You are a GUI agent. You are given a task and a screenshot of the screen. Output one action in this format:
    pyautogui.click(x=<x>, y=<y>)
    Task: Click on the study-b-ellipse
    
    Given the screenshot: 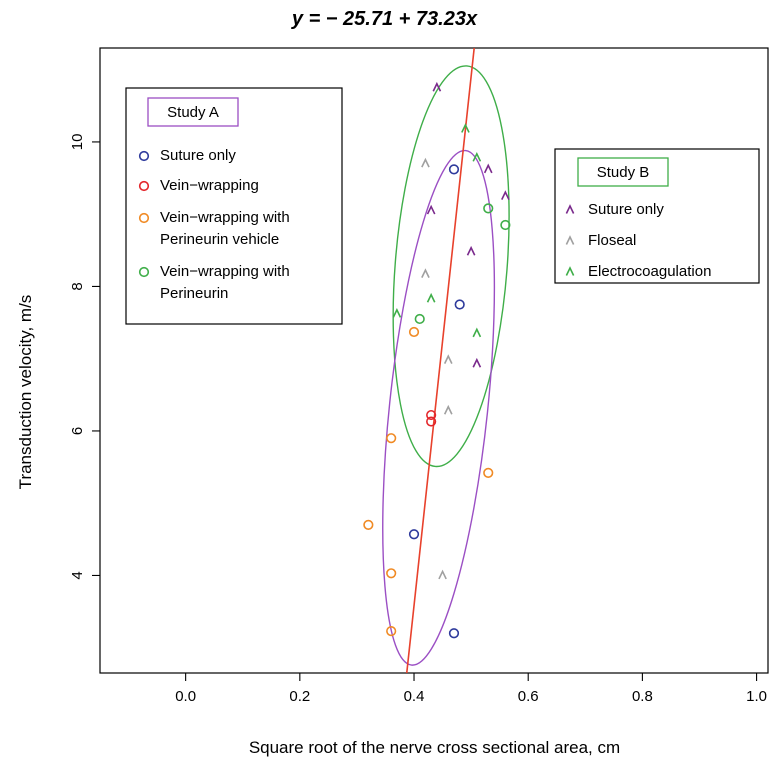 What is the action you would take?
    pyautogui.click(x=451, y=266)
    